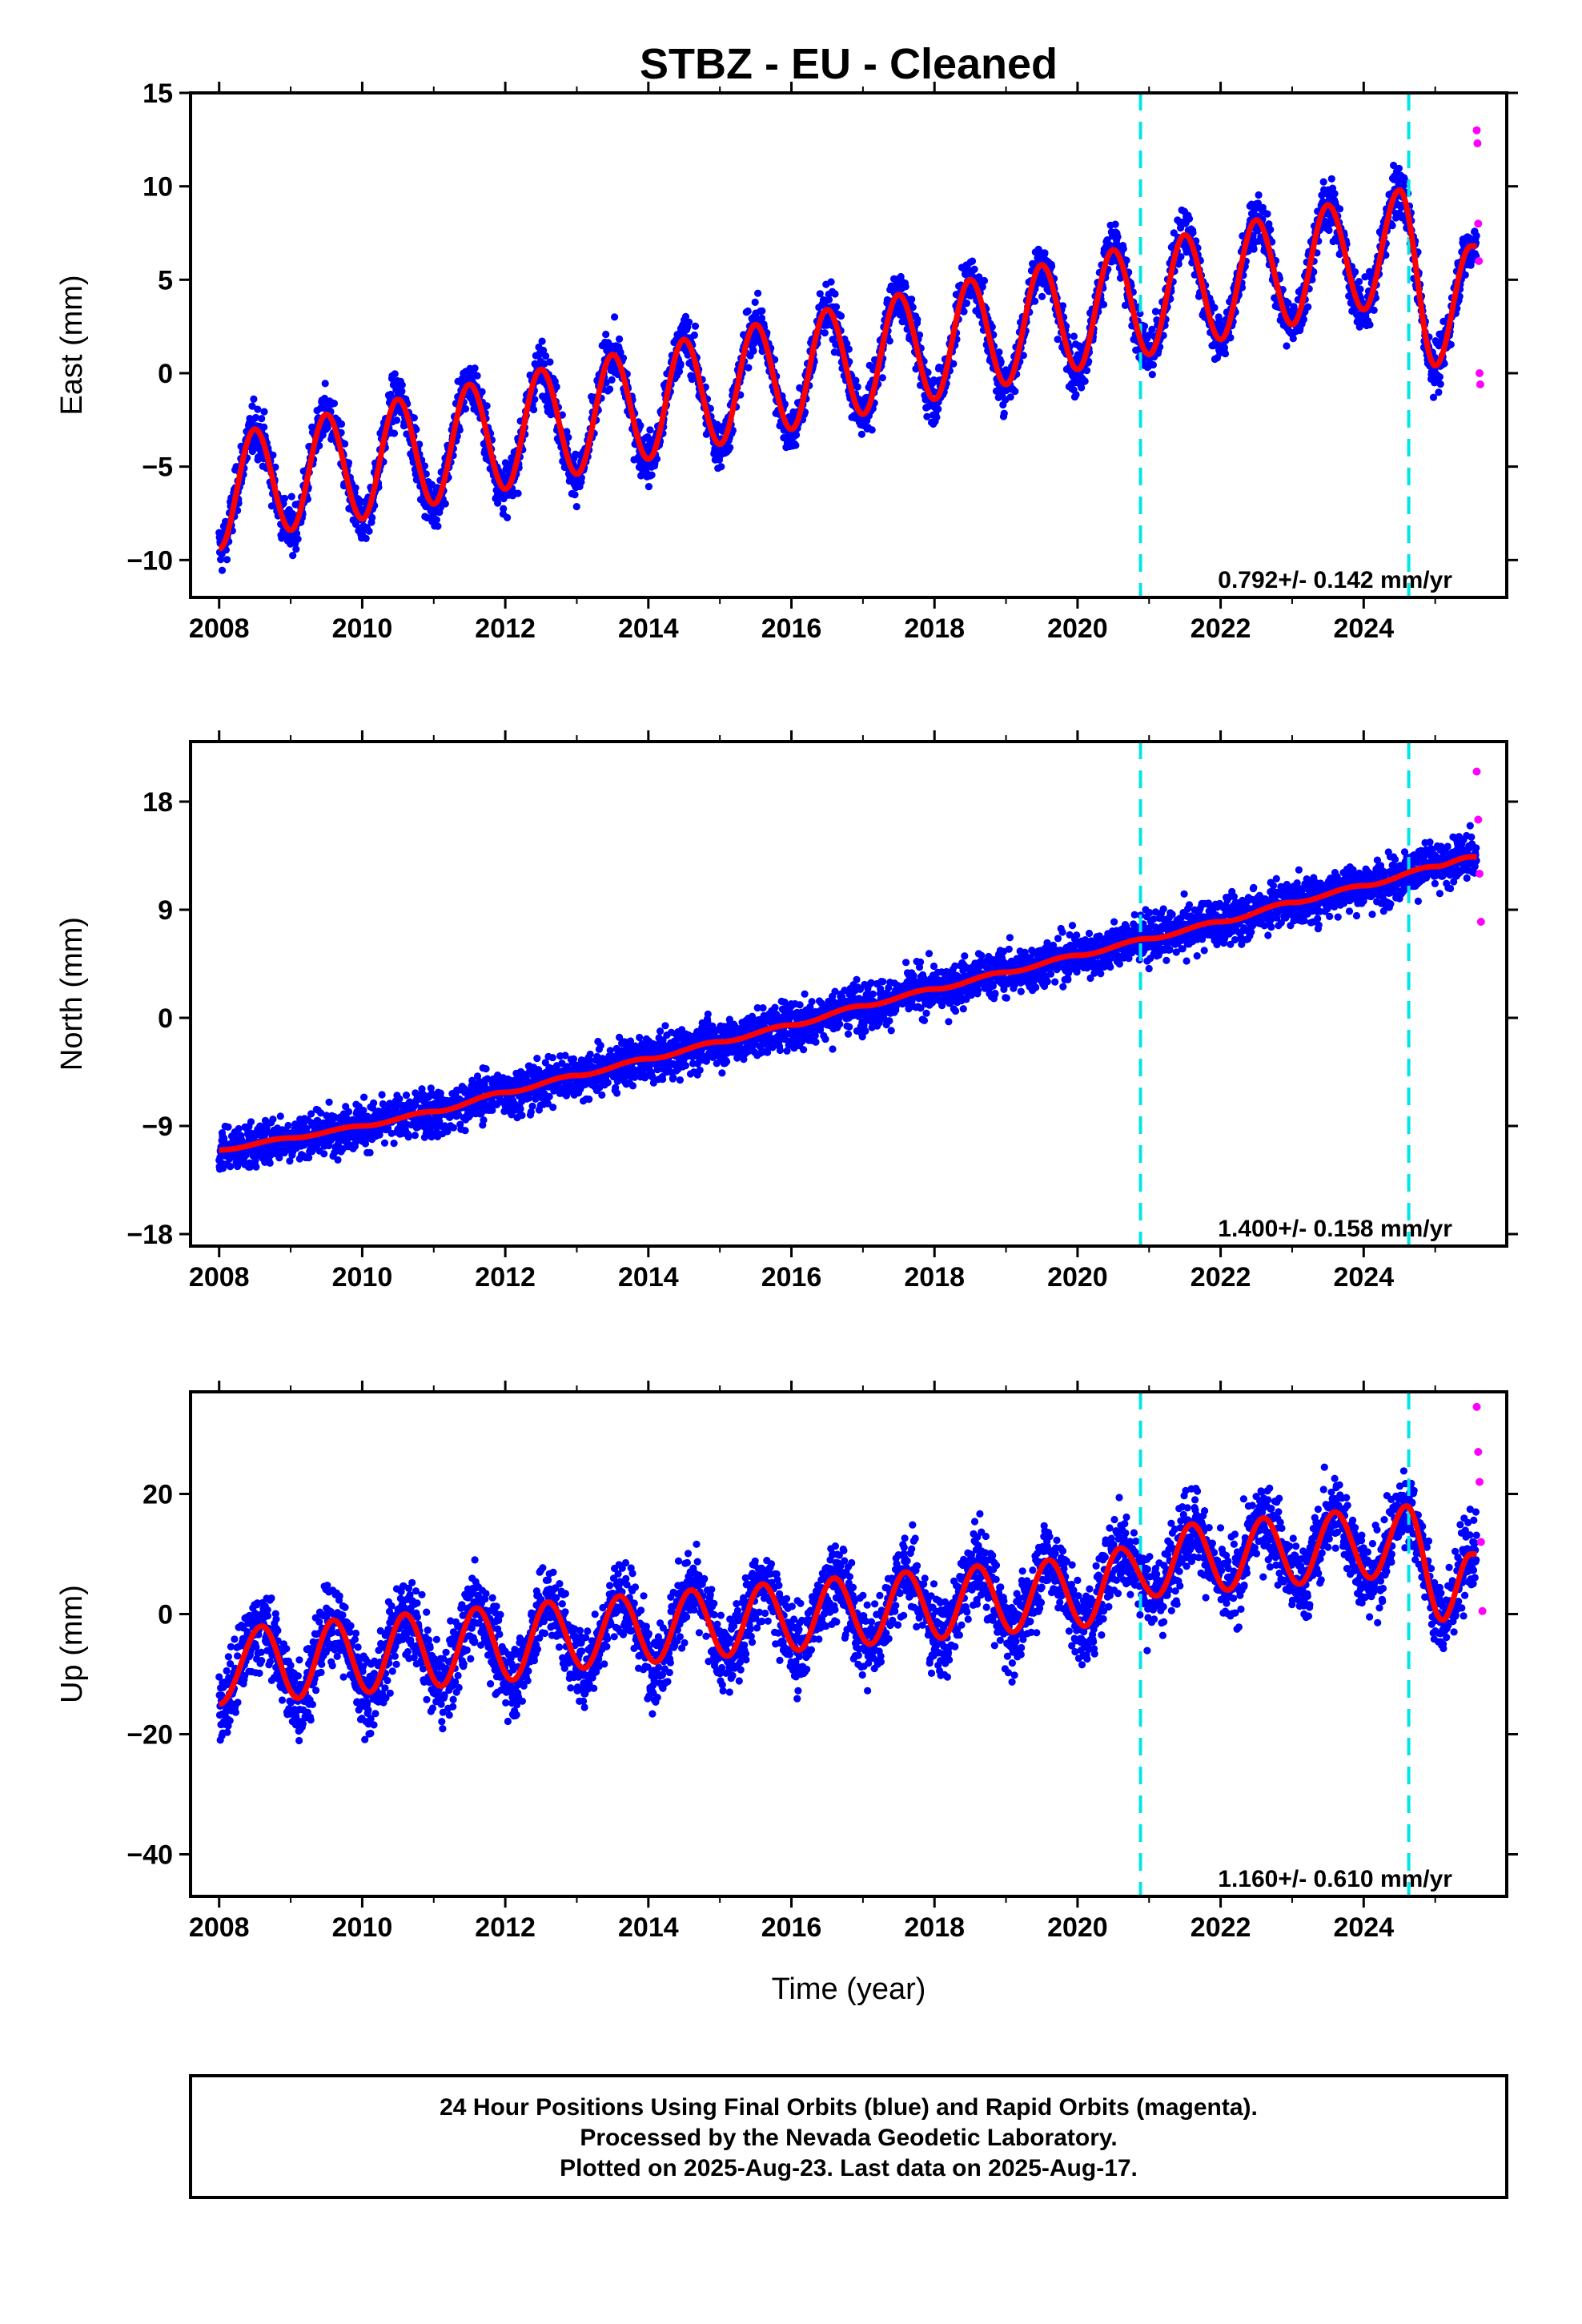 The image size is (1582, 2324). Describe the element at coordinates (158, 93) in the screenshot. I see `east-y-tick-label: 15` at that location.